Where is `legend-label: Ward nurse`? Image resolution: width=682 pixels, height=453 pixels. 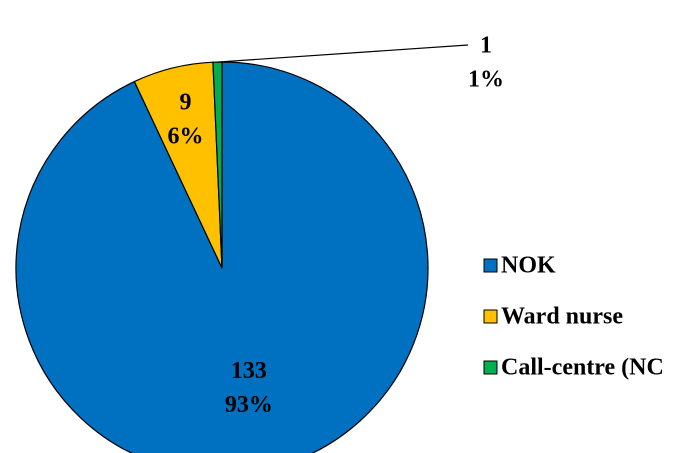
legend-label: Ward nurse is located at coordinates (562, 317).